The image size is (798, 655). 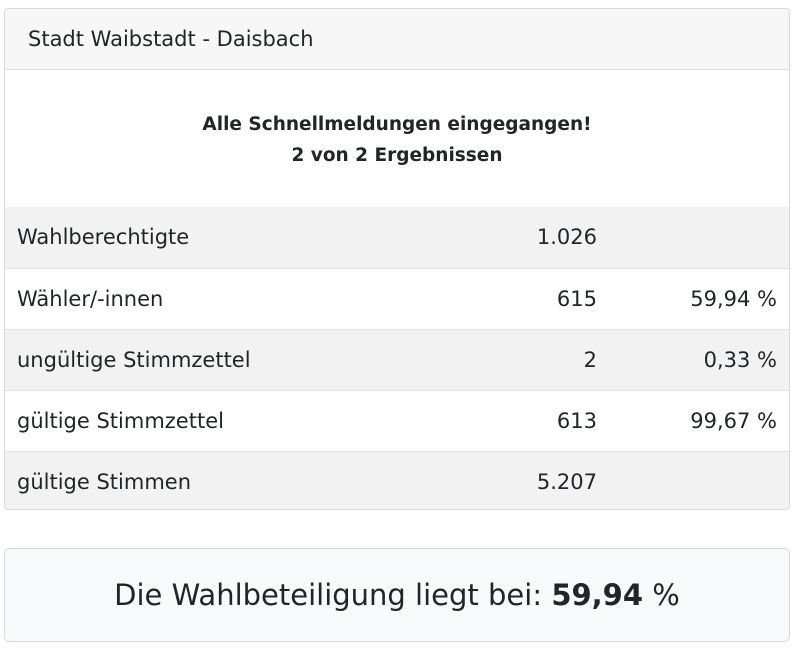 I want to click on table-row: Wähler/-innen 615 59,94 %, so click(x=397, y=298).